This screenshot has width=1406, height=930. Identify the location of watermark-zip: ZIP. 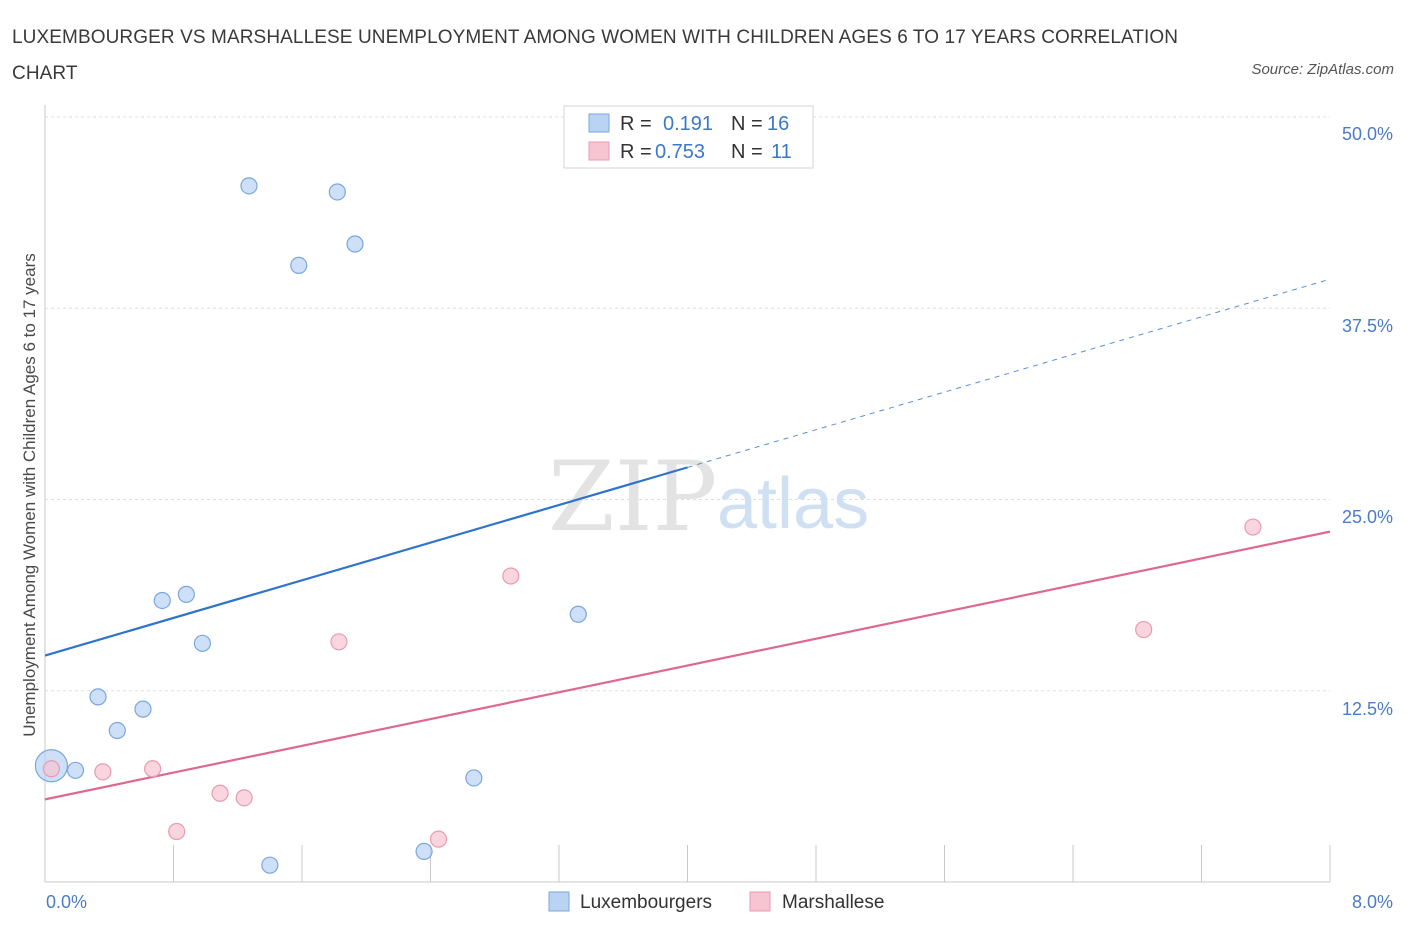
(632, 497).